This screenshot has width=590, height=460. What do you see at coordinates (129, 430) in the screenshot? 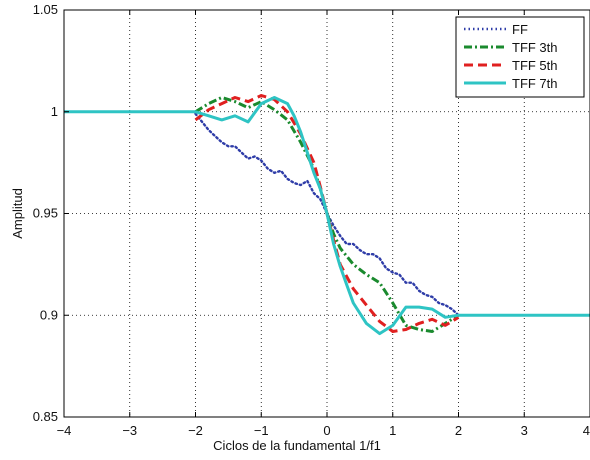
I see `x-tick-label: −3` at bounding box center [129, 430].